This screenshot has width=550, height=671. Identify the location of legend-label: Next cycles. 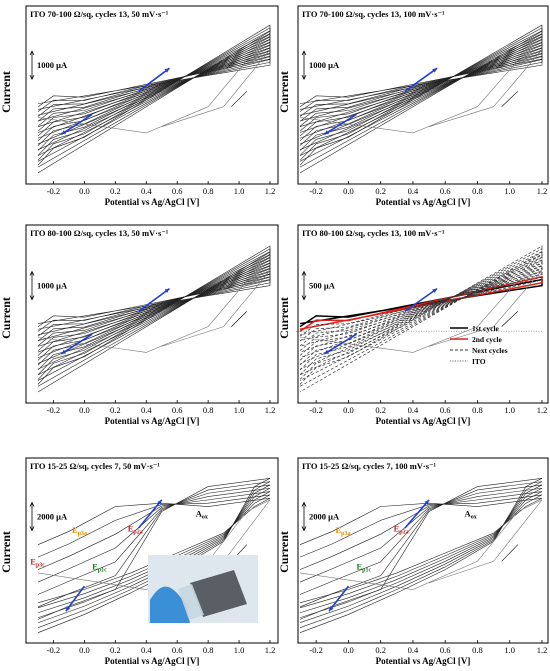
(490, 350).